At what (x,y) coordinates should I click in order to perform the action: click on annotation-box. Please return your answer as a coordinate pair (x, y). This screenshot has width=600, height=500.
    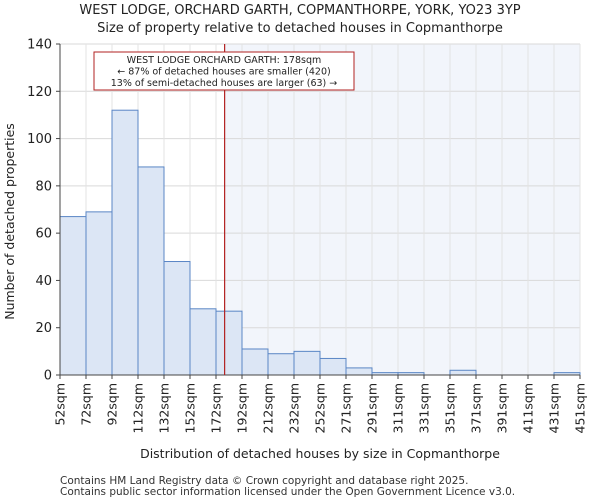
    Looking at the image, I should click on (224, 71).